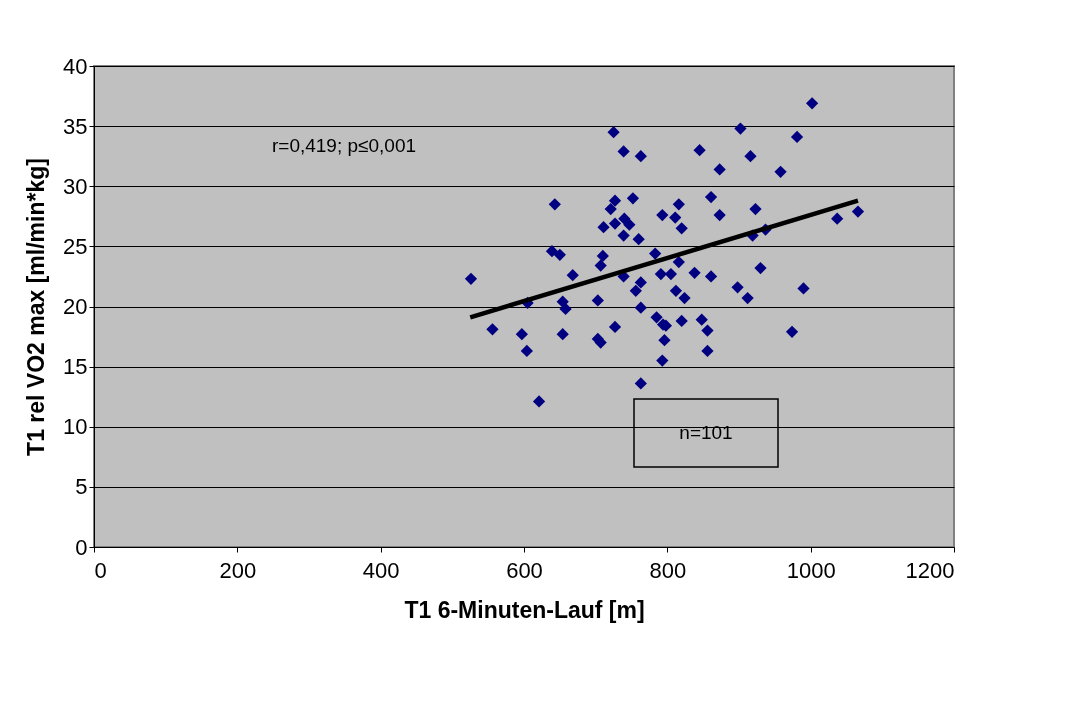 This screenshot has width=1081, height=713. I want to click on y-tick-label: 30, so click(75, 186).